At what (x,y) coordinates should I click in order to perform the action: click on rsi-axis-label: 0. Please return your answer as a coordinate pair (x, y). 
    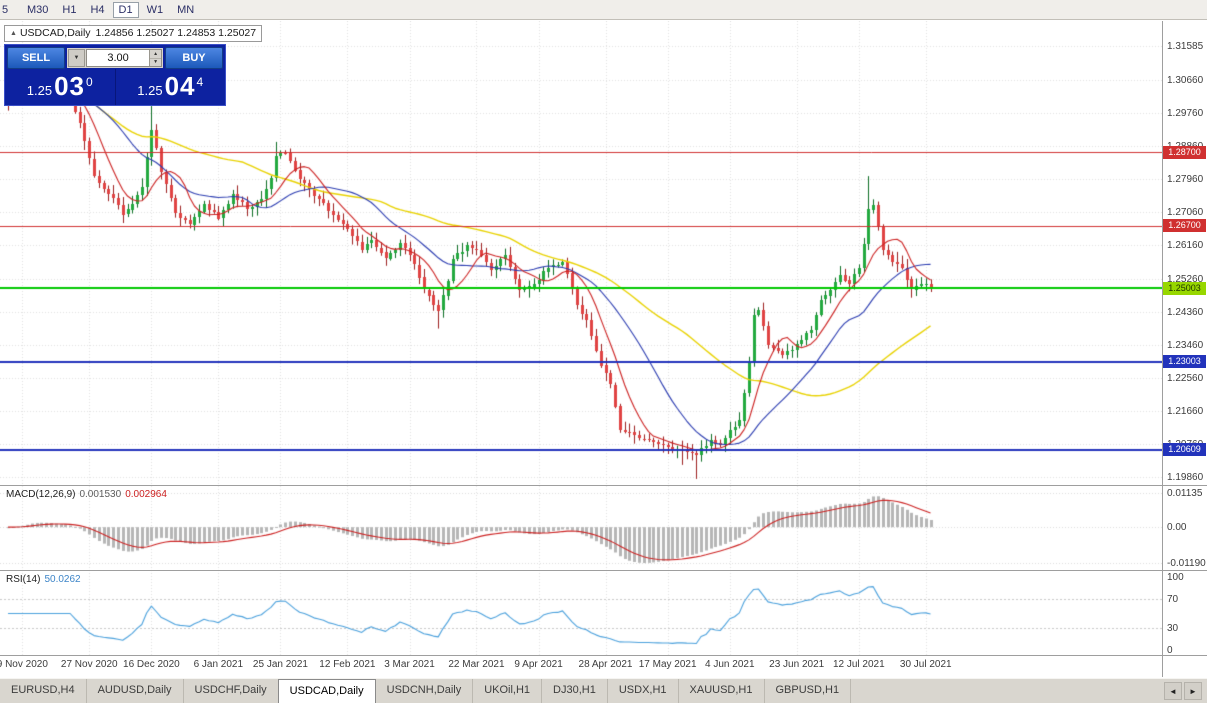
    Looking at the image, I should click on (1170, 650).